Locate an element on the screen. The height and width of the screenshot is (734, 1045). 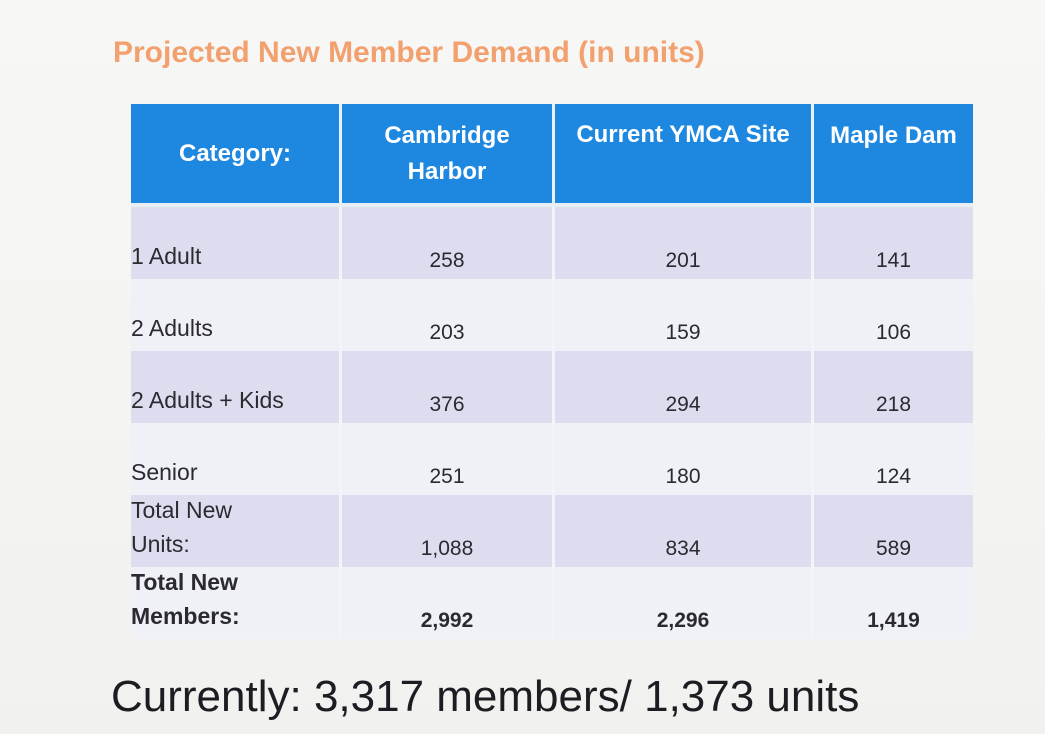
row-label: Total New Units: is located at coordinates (236, 531).